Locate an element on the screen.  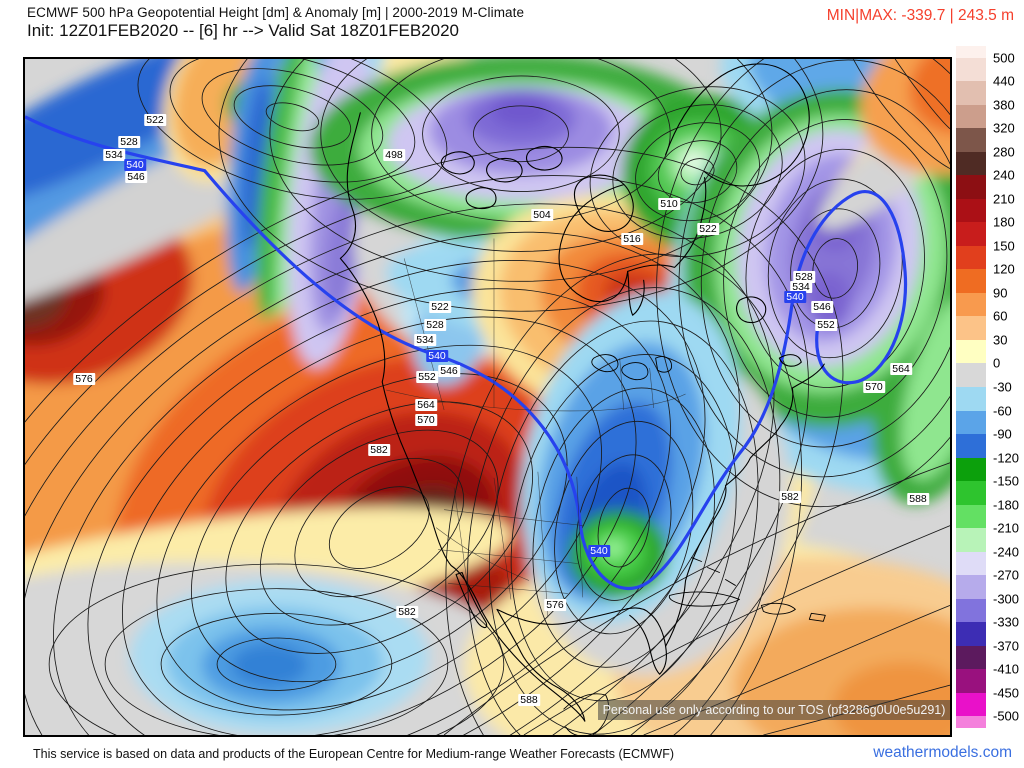
colorbar-tick: 210 is located at coordinates (1004, 199).